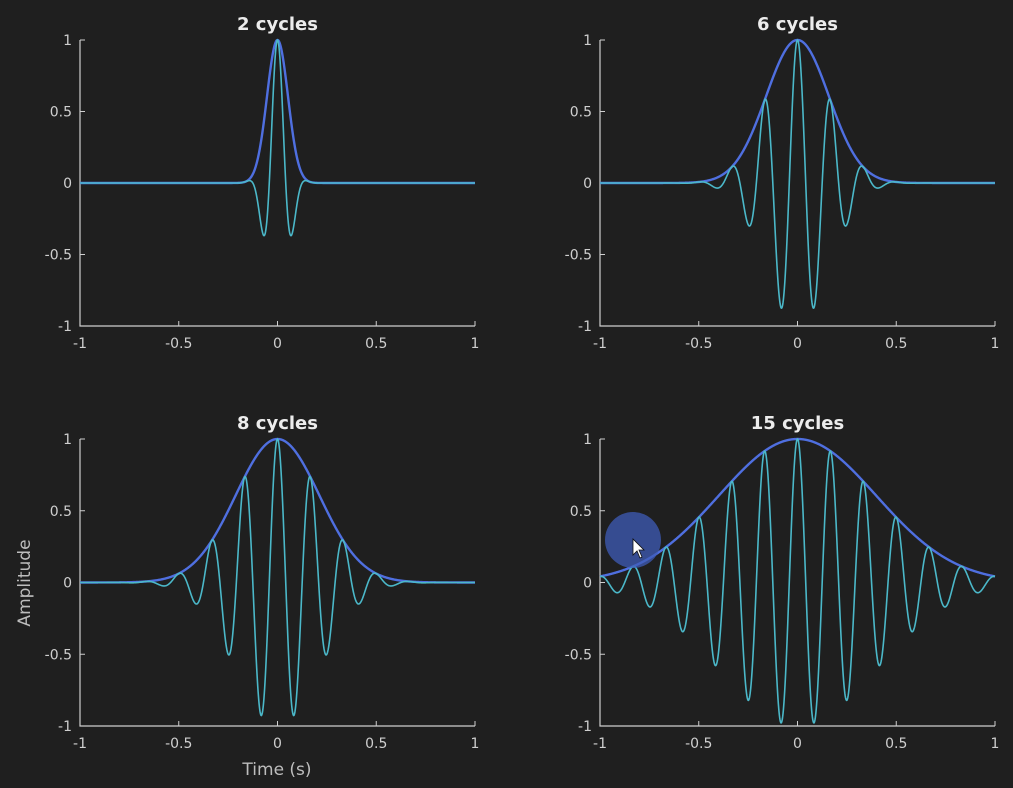 The width and height of the screenshot is (1013, 788). Describe the element at coordinates (276, 770) in the screenshot. I see `x-axis-label: Time (s)` at that location.